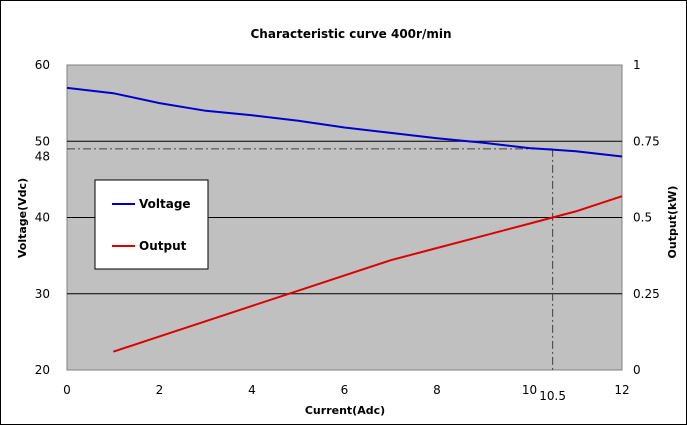  I want to click on legend: Voltage Output, so click(151, 224).